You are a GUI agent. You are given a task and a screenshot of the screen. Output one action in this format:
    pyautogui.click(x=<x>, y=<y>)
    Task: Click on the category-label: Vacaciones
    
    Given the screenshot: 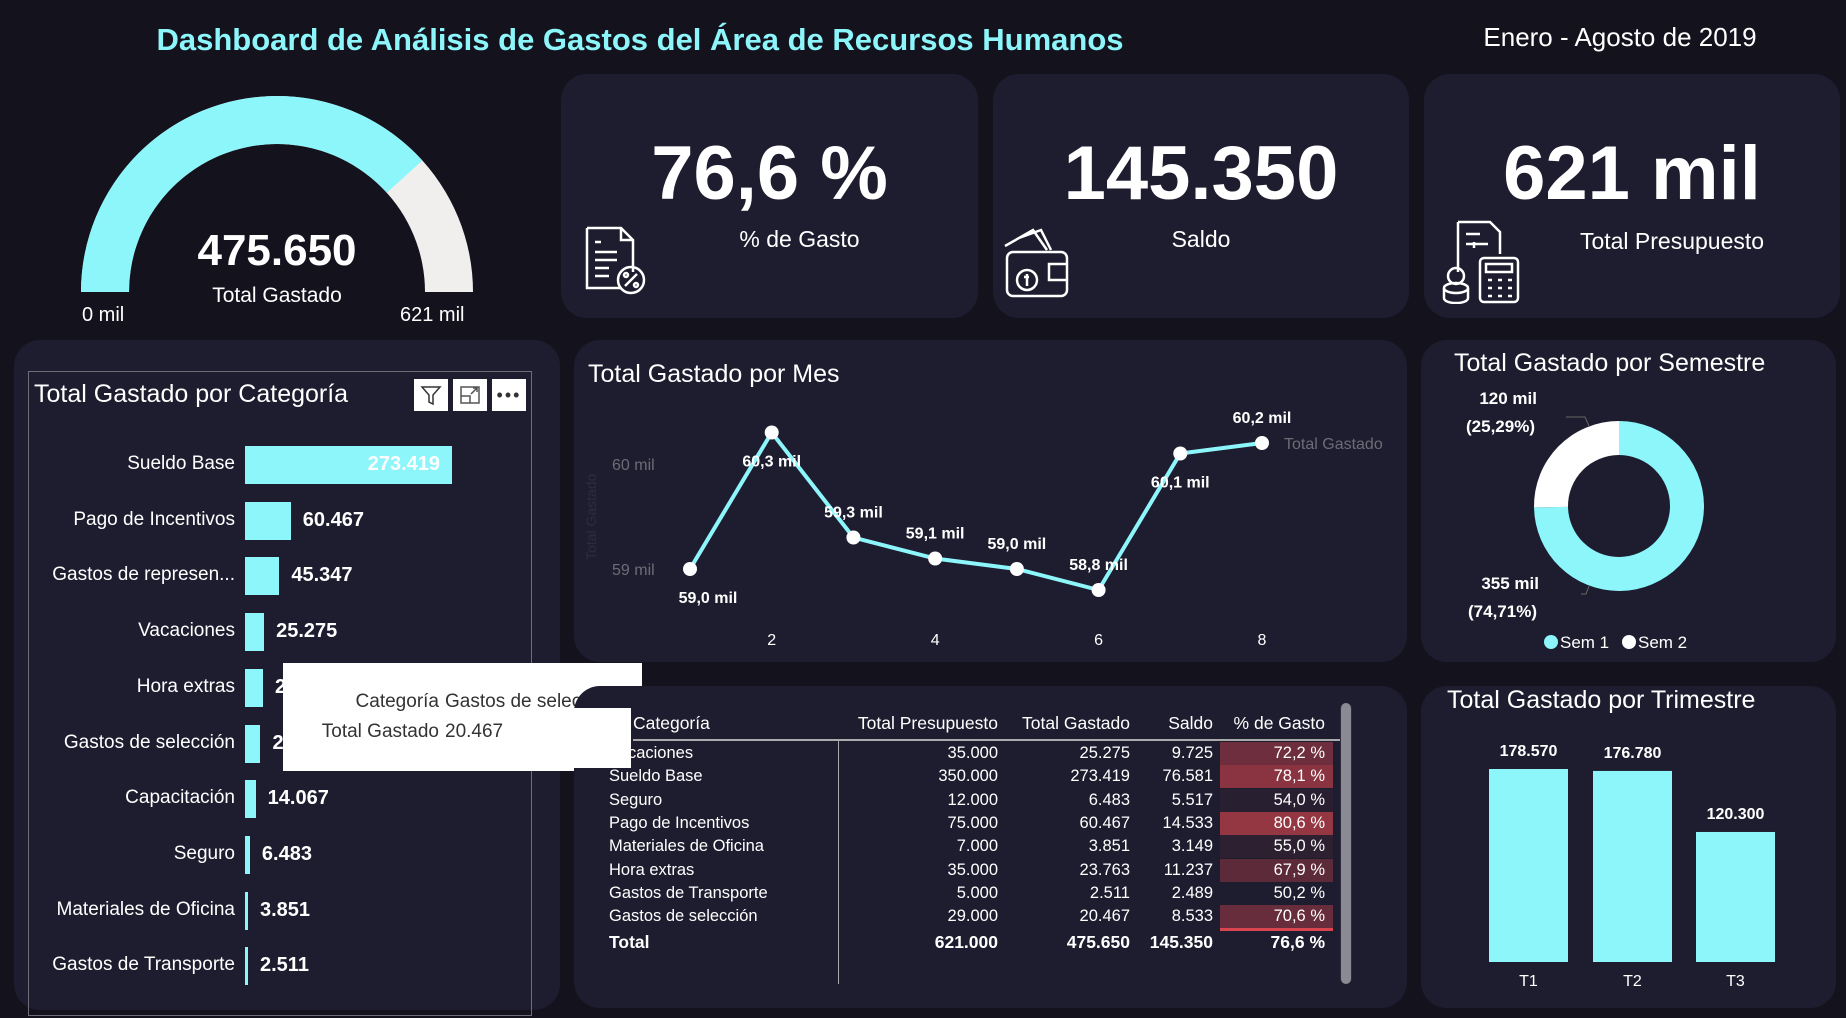 What is the action you would take?
    pyautogui.click(x=186, y=631)
    